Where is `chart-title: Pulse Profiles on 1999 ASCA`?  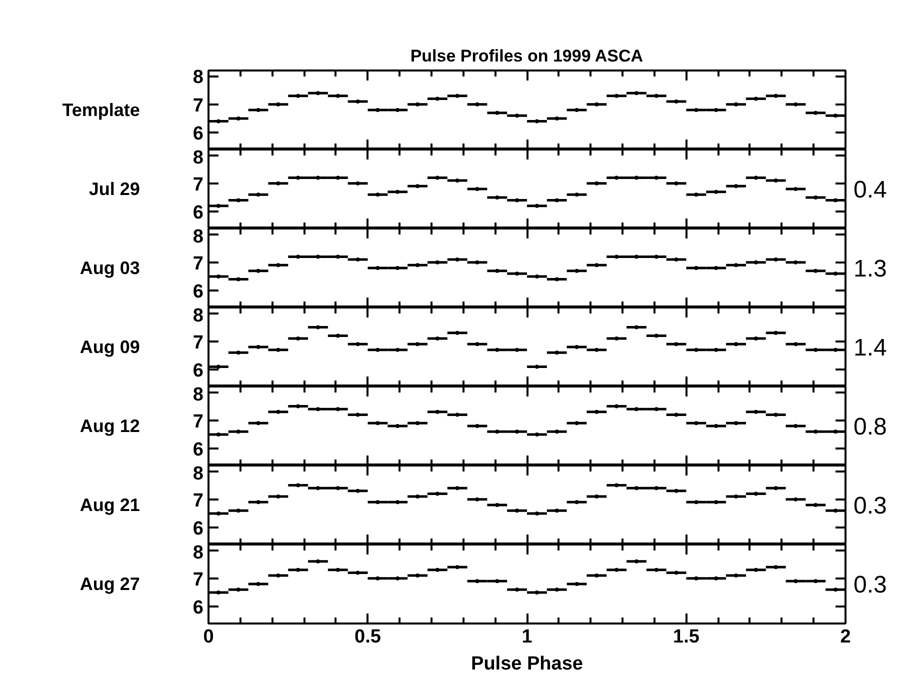
chart-title: Pulse Profiles on 1999 ASCA is located at coordinates (527, 56).